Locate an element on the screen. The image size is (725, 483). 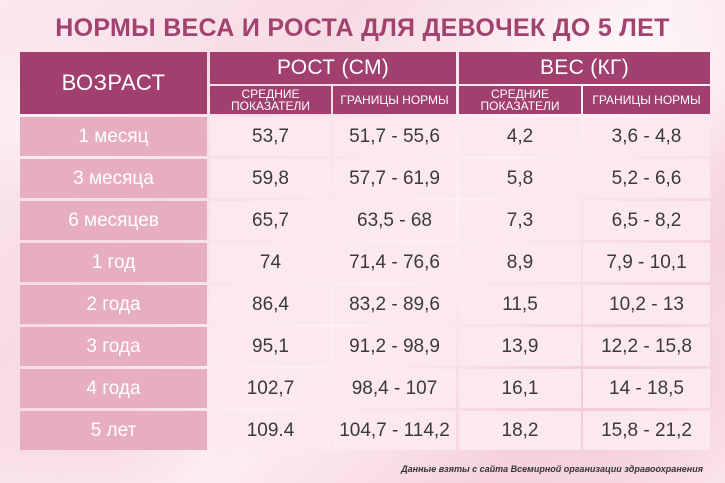
height-range-cell: 57,7 - 61,9 is located at coordinates (394, 178).